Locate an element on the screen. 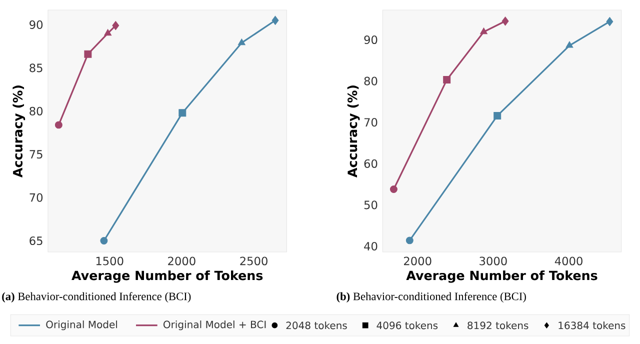 The image size is (640, 344). text: (b) Behavior-conditioned Inference (BCI) is located at coordinates (431, 297).